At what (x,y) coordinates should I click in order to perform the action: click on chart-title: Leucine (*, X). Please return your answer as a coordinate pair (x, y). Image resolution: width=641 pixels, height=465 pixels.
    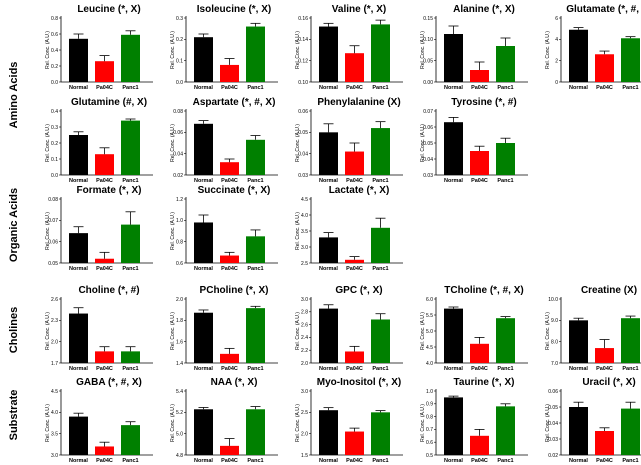
    Looking at the image, I should click on (108, 9).